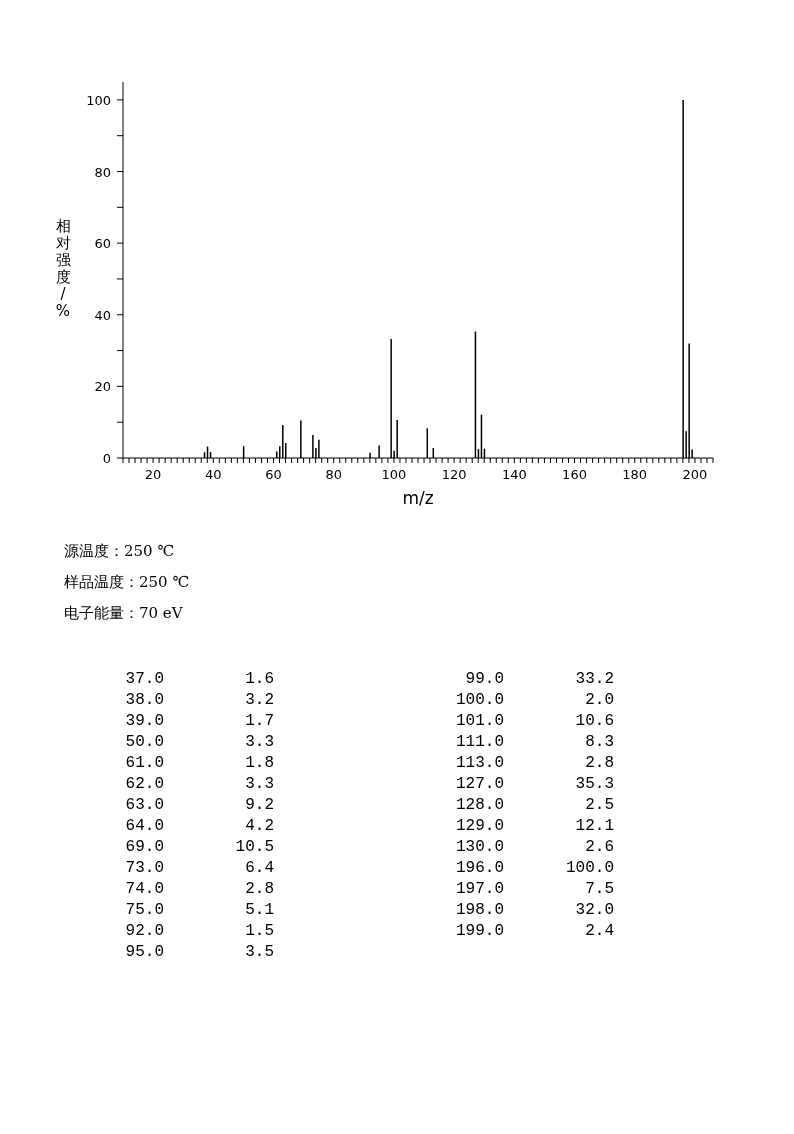 The height and width of the screenshot is (1134, 794). What do you see at coordinates (144, 868) in the screenshot?
I see `text: 73.0` at bounding box center [144, 868].